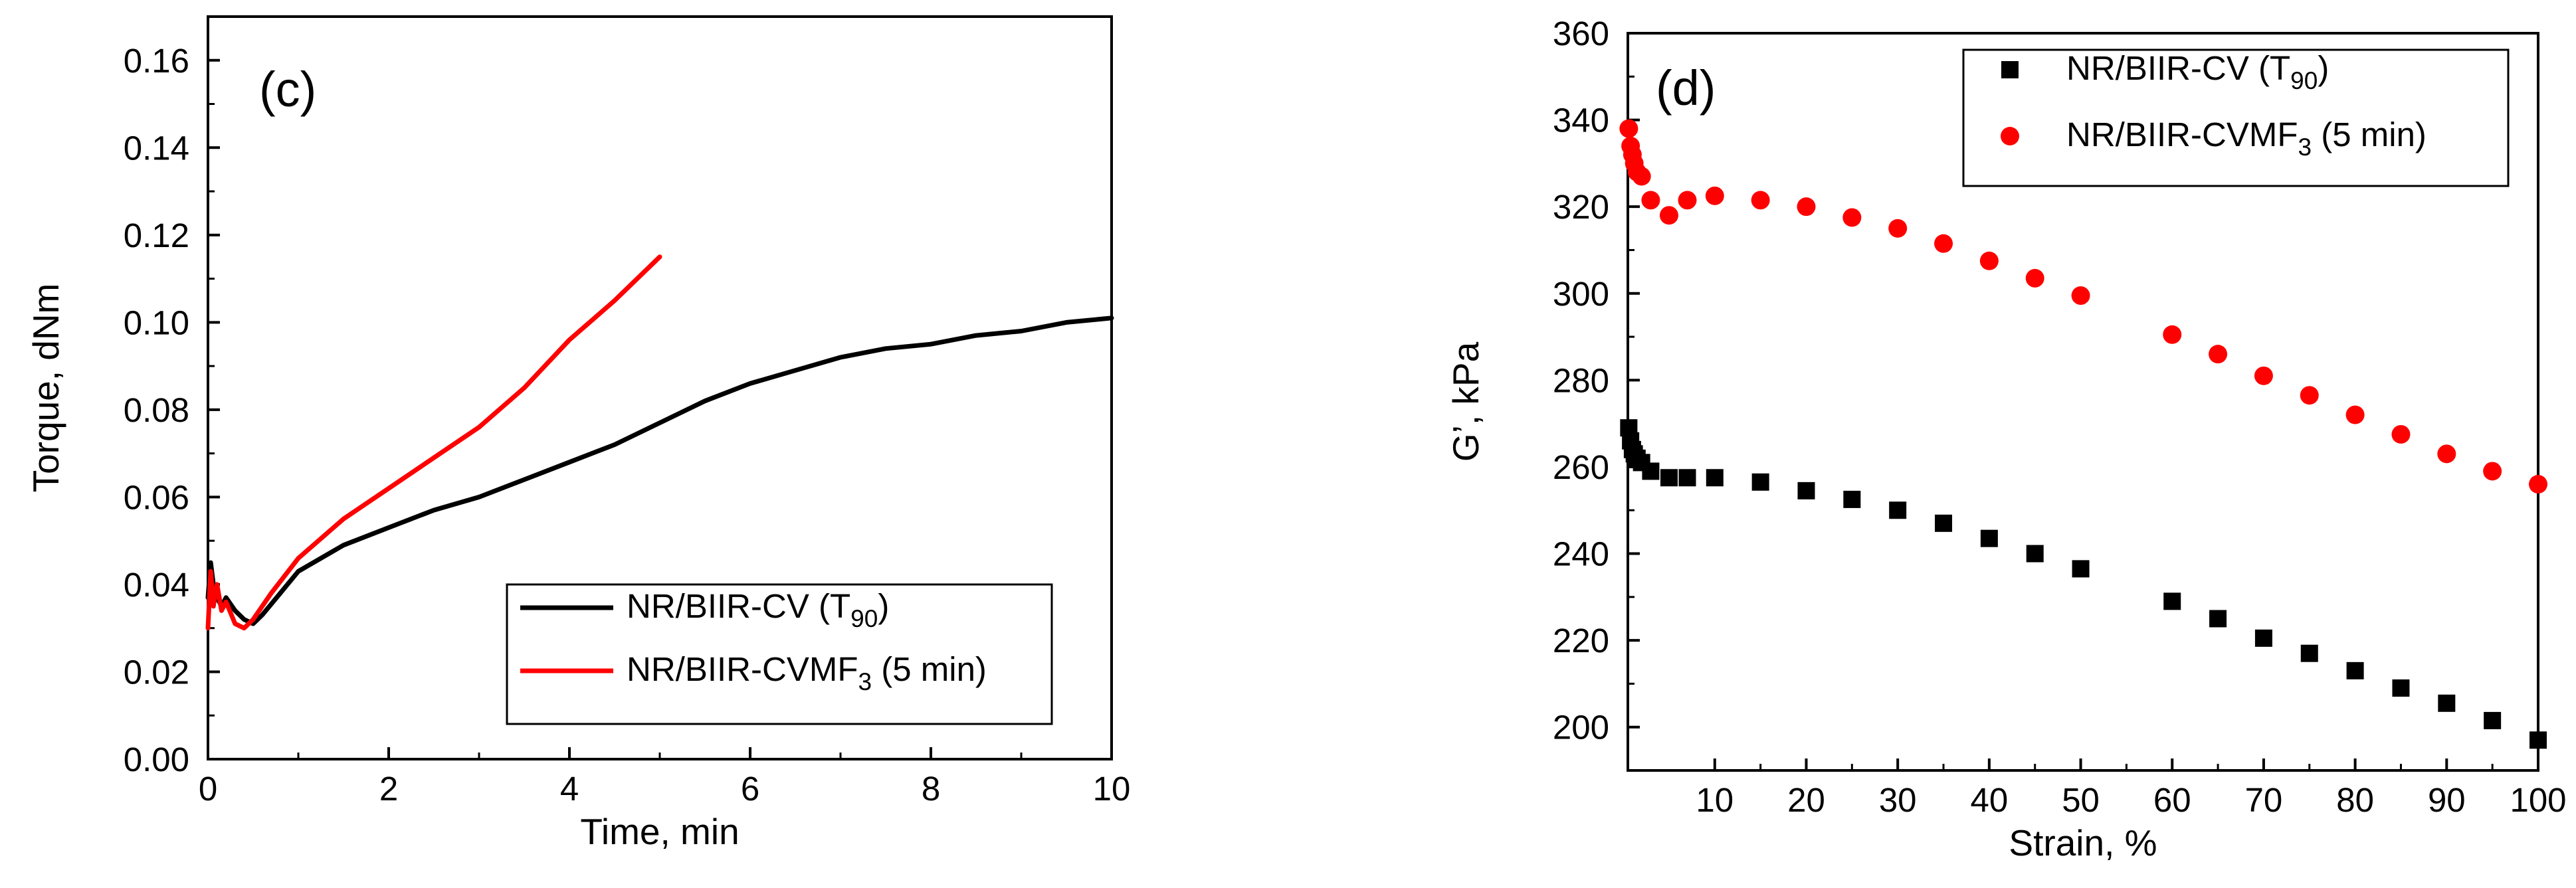 Image resolution: width=2576 pixels, height=888 pixels. I want to click on x-tick-label: 2, so click(389, 789).